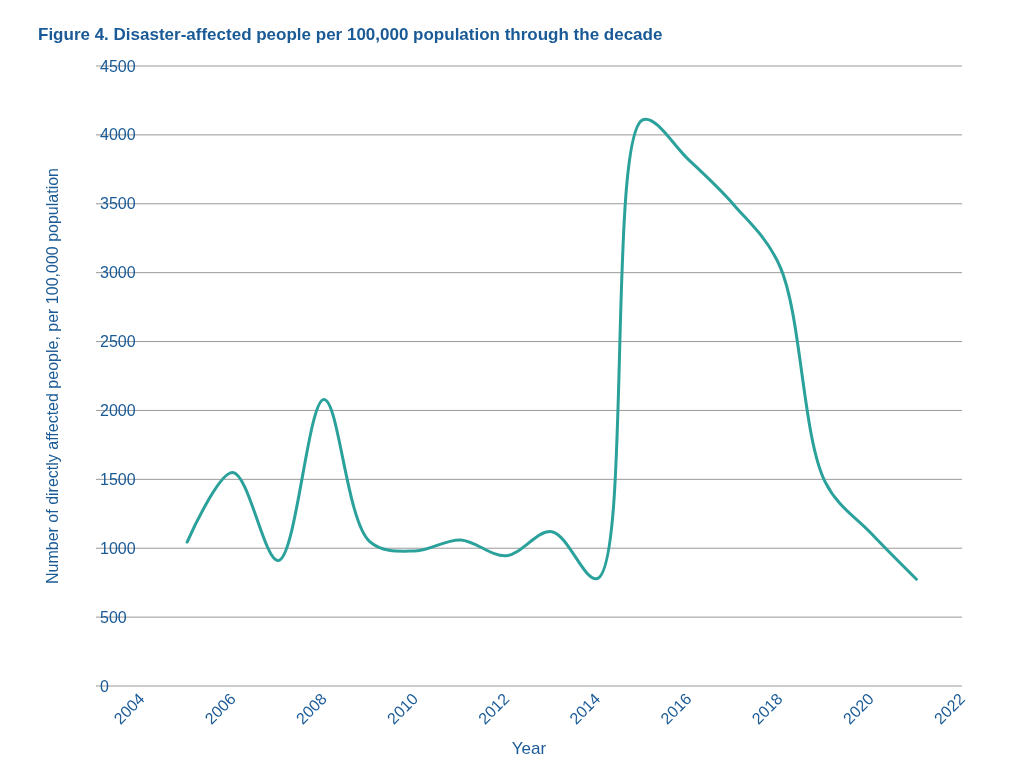 Image resolution: width=1025 pixels, height=784 pixels. What do you see at coordinates (104, 686) in the screenshot?
I see `y-tick-label: 0` at bounding box center [104, 686].